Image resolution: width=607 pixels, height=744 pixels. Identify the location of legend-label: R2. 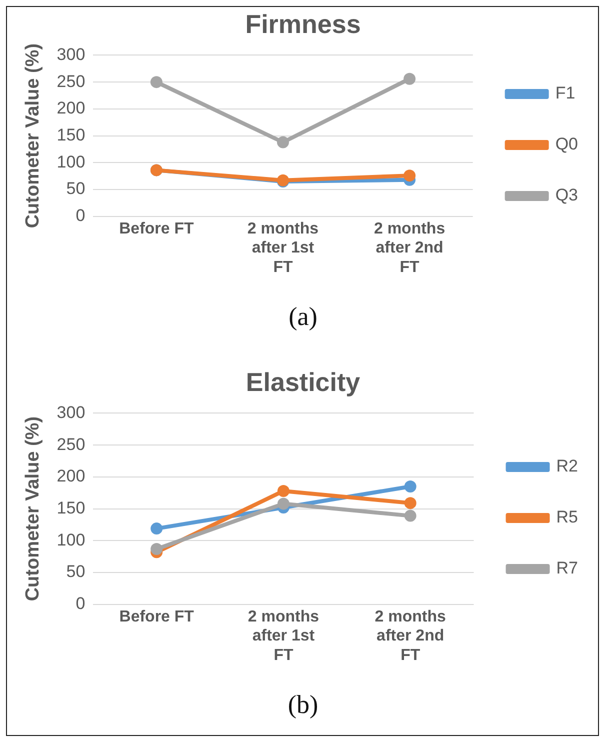
(567, 466).